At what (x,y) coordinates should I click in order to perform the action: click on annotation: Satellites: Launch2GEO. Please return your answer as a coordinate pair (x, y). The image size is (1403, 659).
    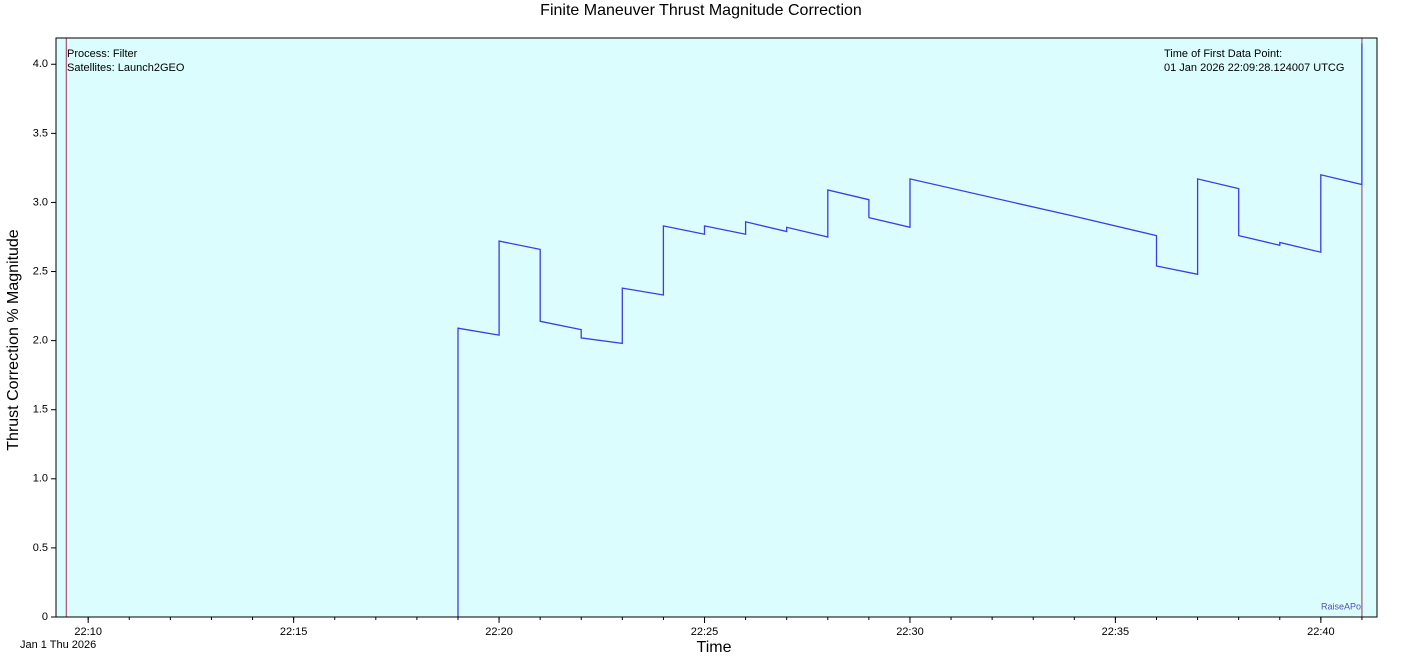
    Looking at the image, I should click on (126, 68).